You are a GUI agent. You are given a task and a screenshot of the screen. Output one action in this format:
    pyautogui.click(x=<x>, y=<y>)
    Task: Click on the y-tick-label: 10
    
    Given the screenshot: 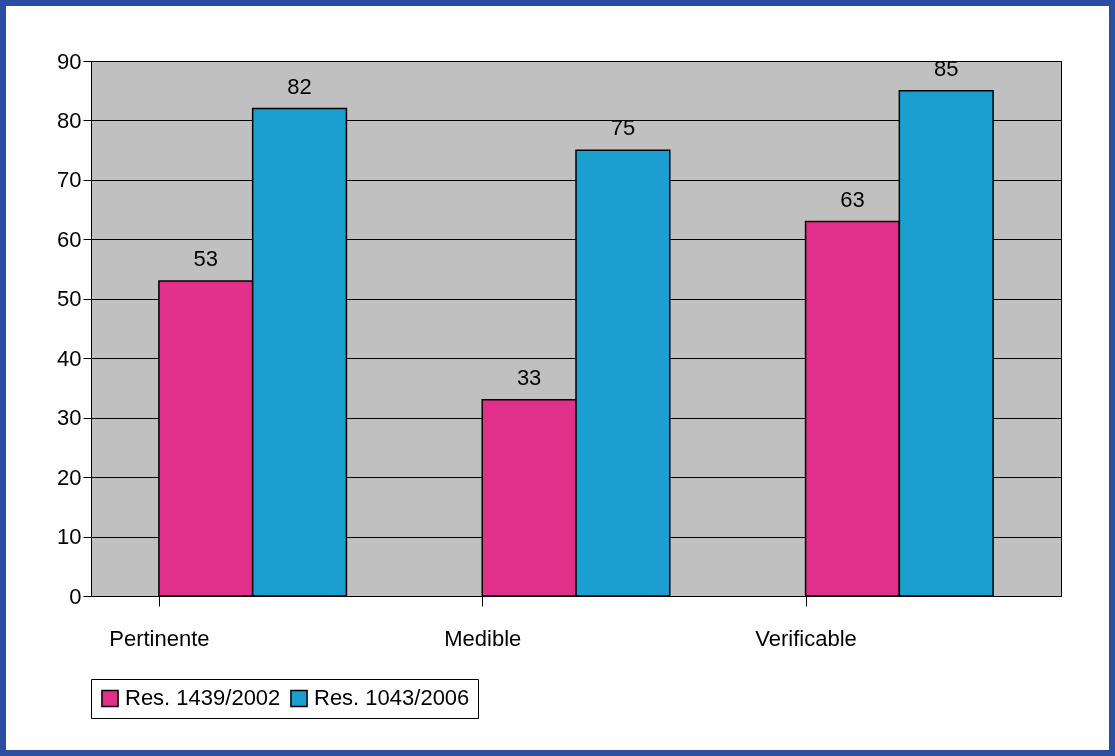 What is the action you would take?
    pyautogui.click(x=69, y=537)
    